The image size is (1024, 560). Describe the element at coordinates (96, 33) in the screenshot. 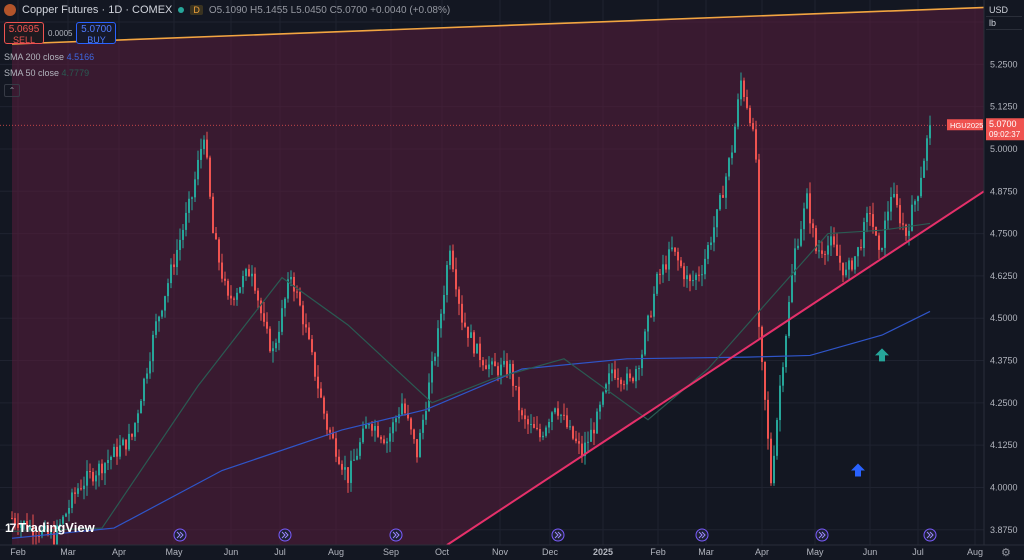

I see `buy-button: 5.0700 BUY` at that location.